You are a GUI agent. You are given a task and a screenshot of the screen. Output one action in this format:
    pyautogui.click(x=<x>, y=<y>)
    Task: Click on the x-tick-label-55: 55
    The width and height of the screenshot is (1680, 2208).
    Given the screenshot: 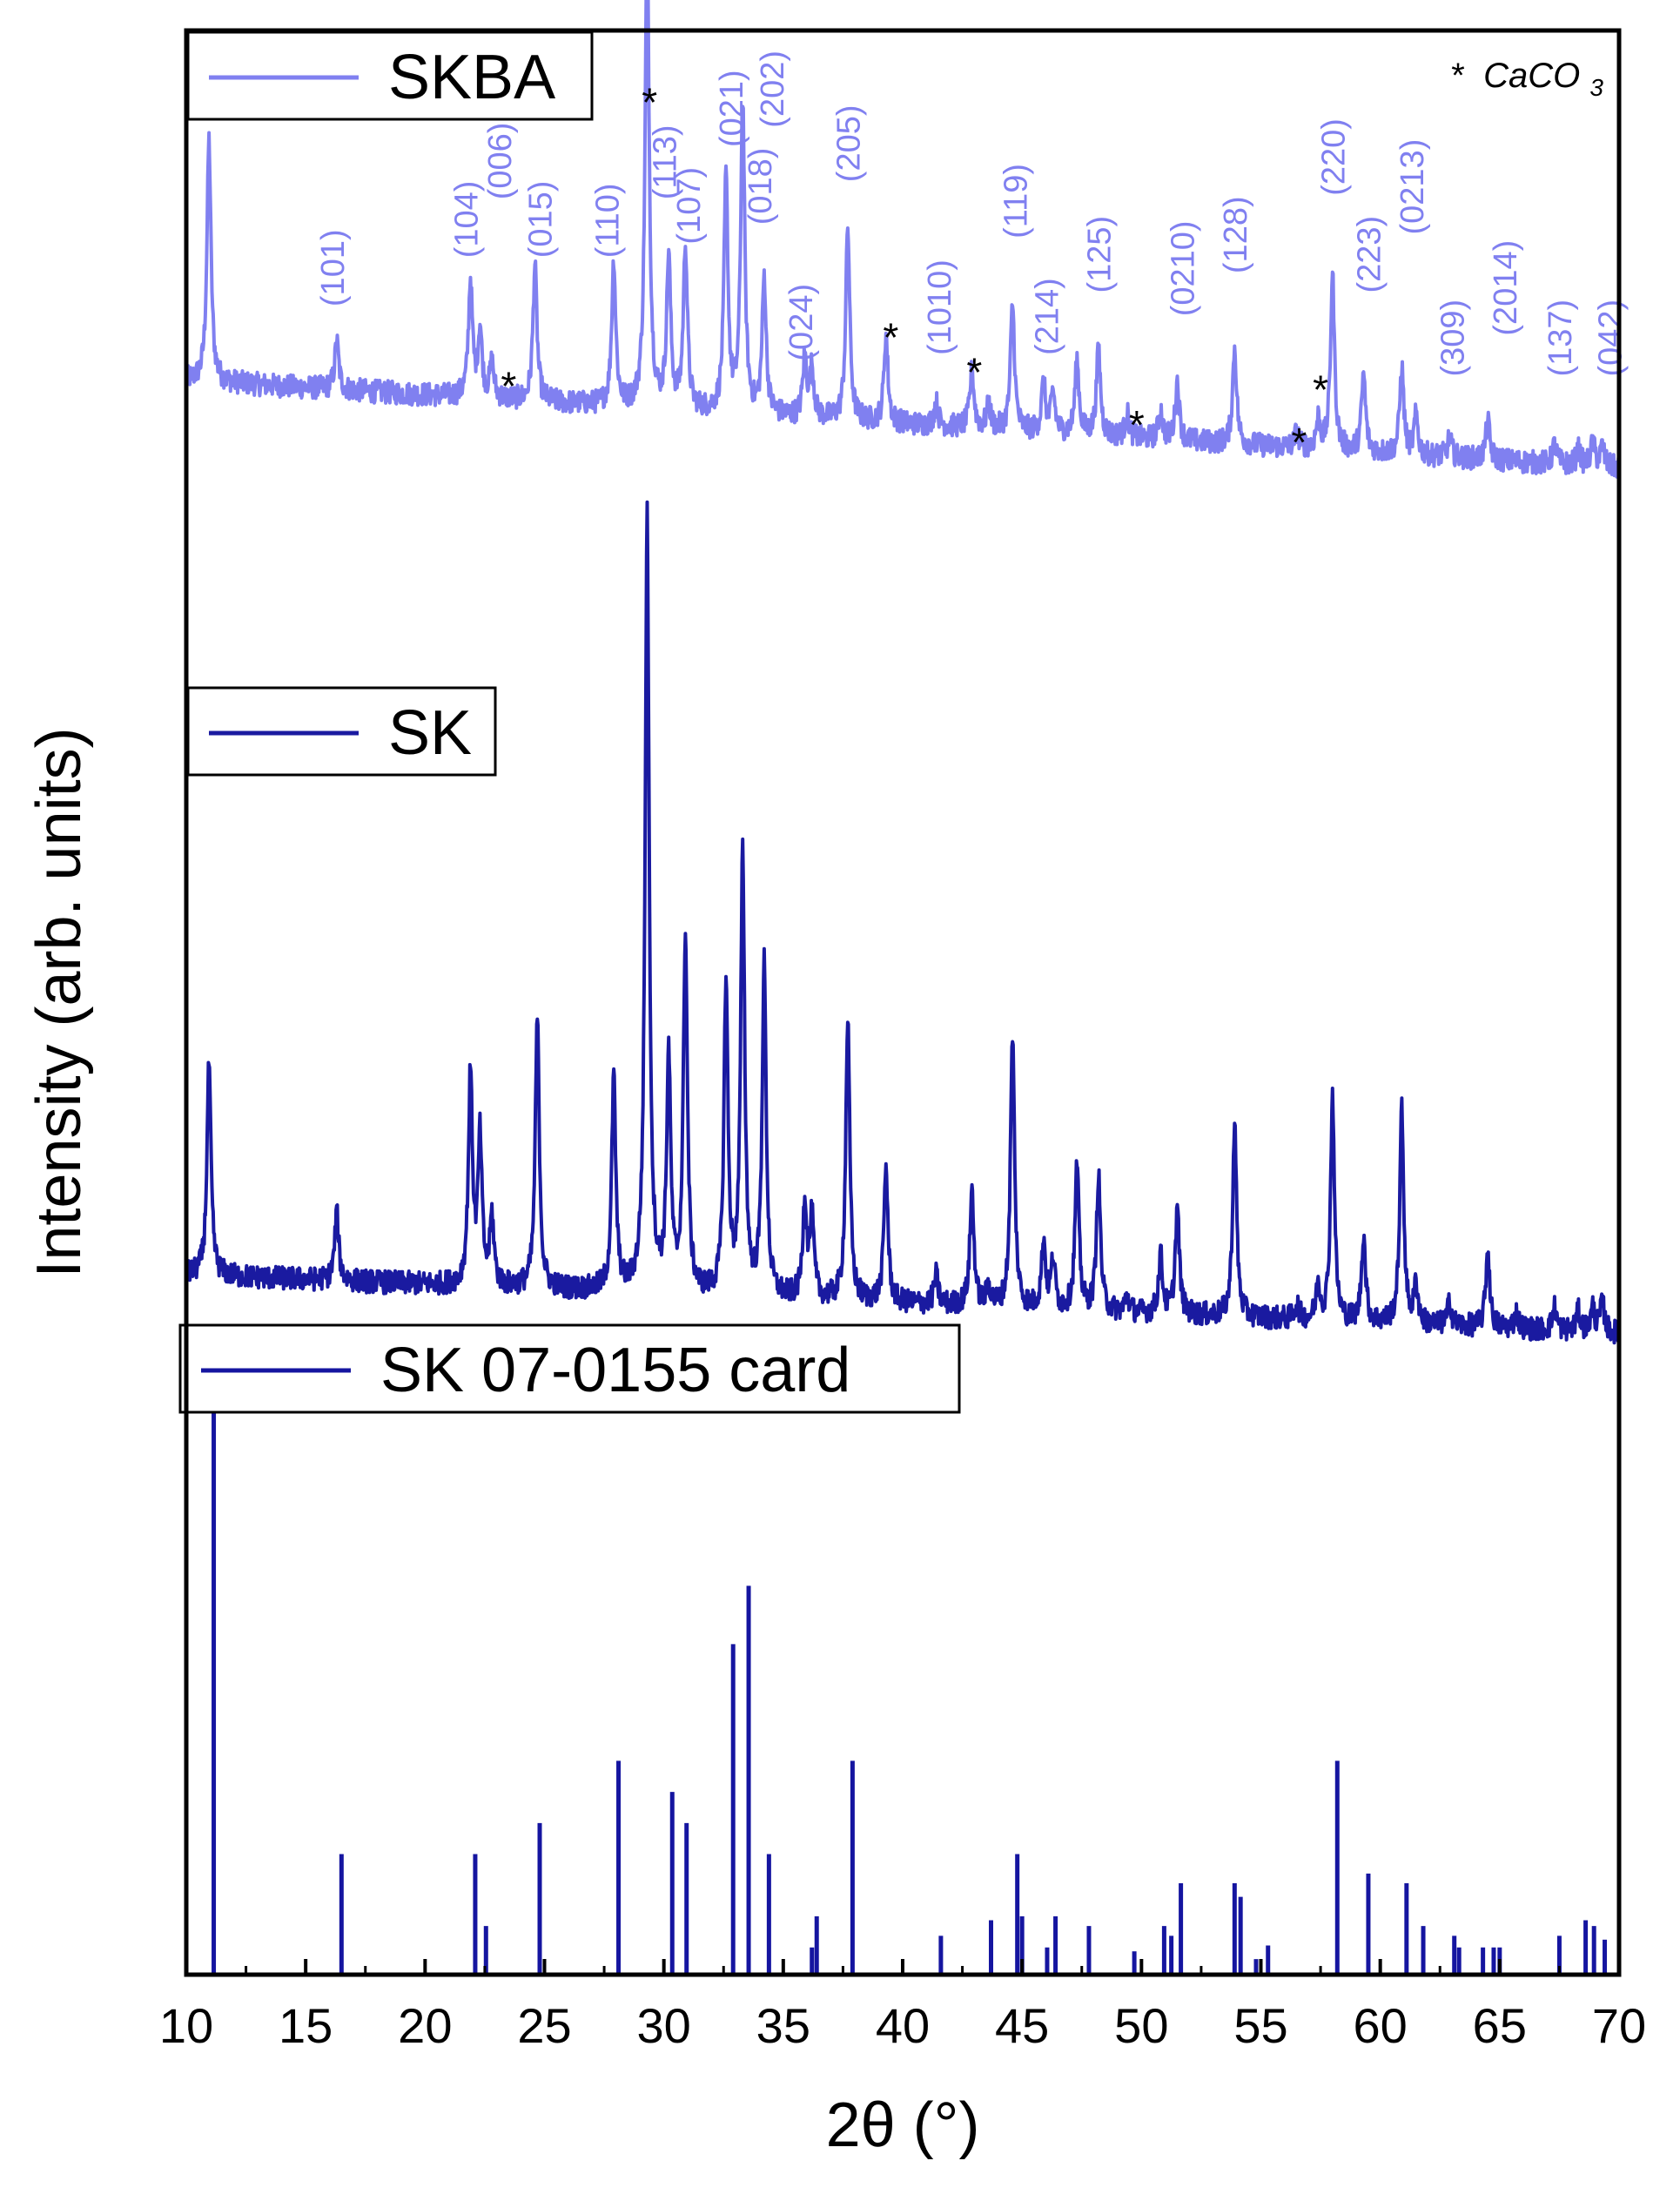 What is the action you would take?
    pyautogui.click(x=1260, y=2025)
    